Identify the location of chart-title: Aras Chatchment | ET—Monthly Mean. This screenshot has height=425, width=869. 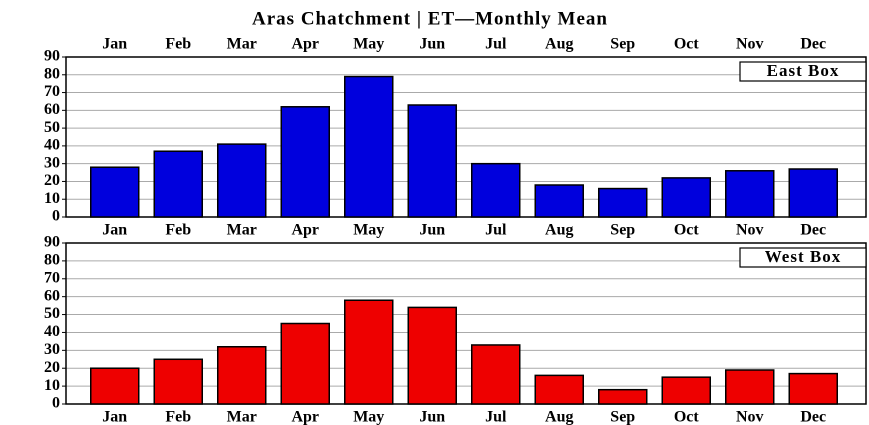
(430, 18).